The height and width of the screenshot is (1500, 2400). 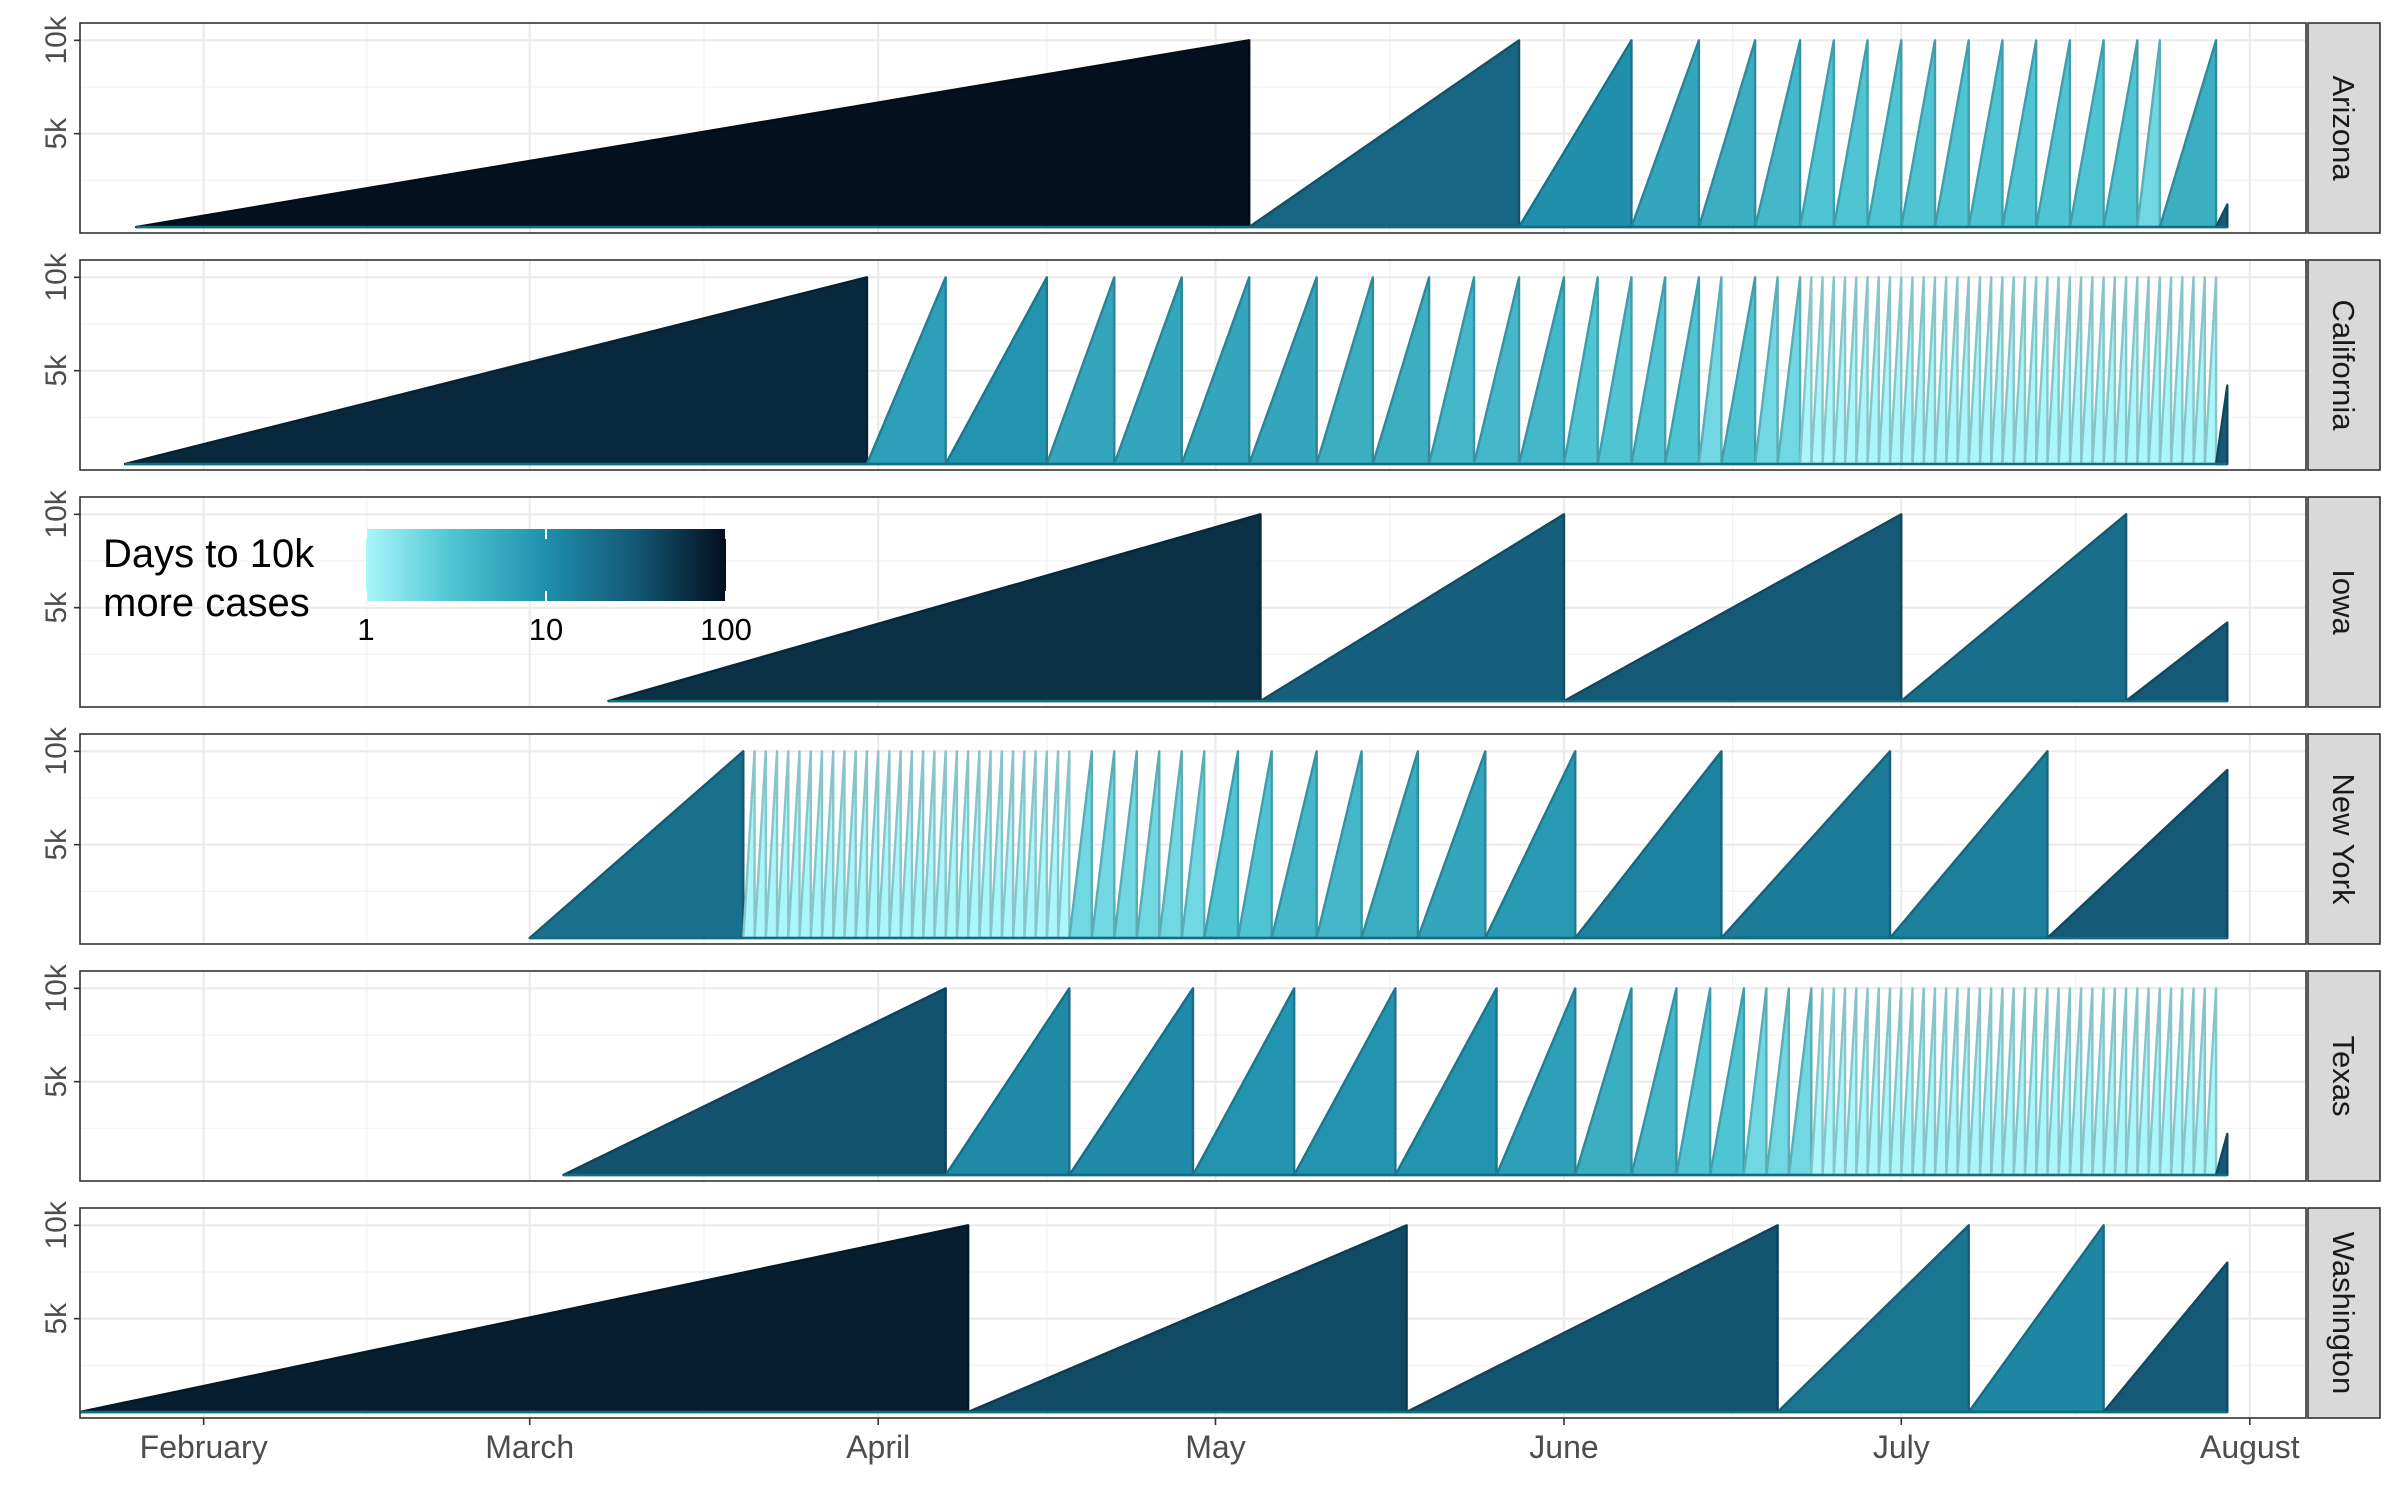 What do you see at coordinates (206, 603) in the screenshot?
I see `legend-title-line-2: more cases` at bounding box center [206, 603].